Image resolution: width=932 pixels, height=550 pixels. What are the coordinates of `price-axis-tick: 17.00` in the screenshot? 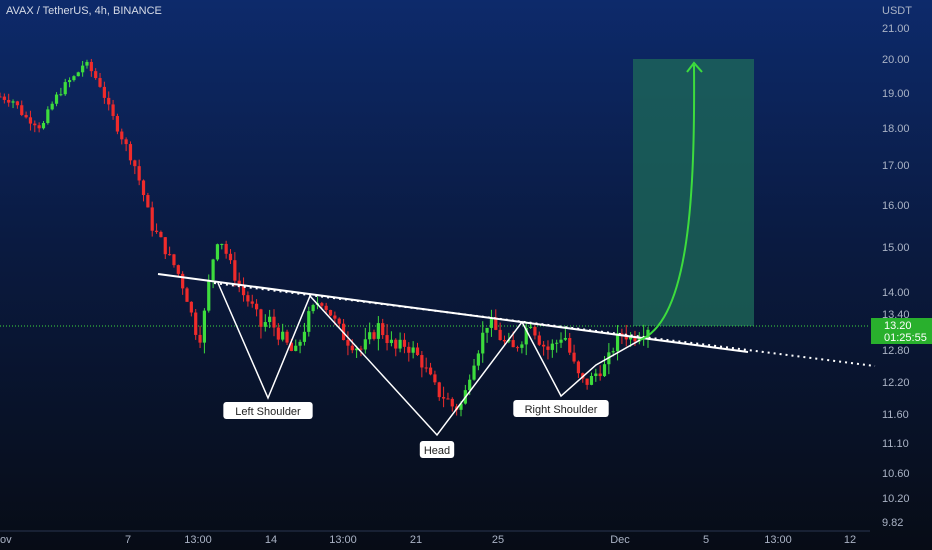 It's located at (896, 166).